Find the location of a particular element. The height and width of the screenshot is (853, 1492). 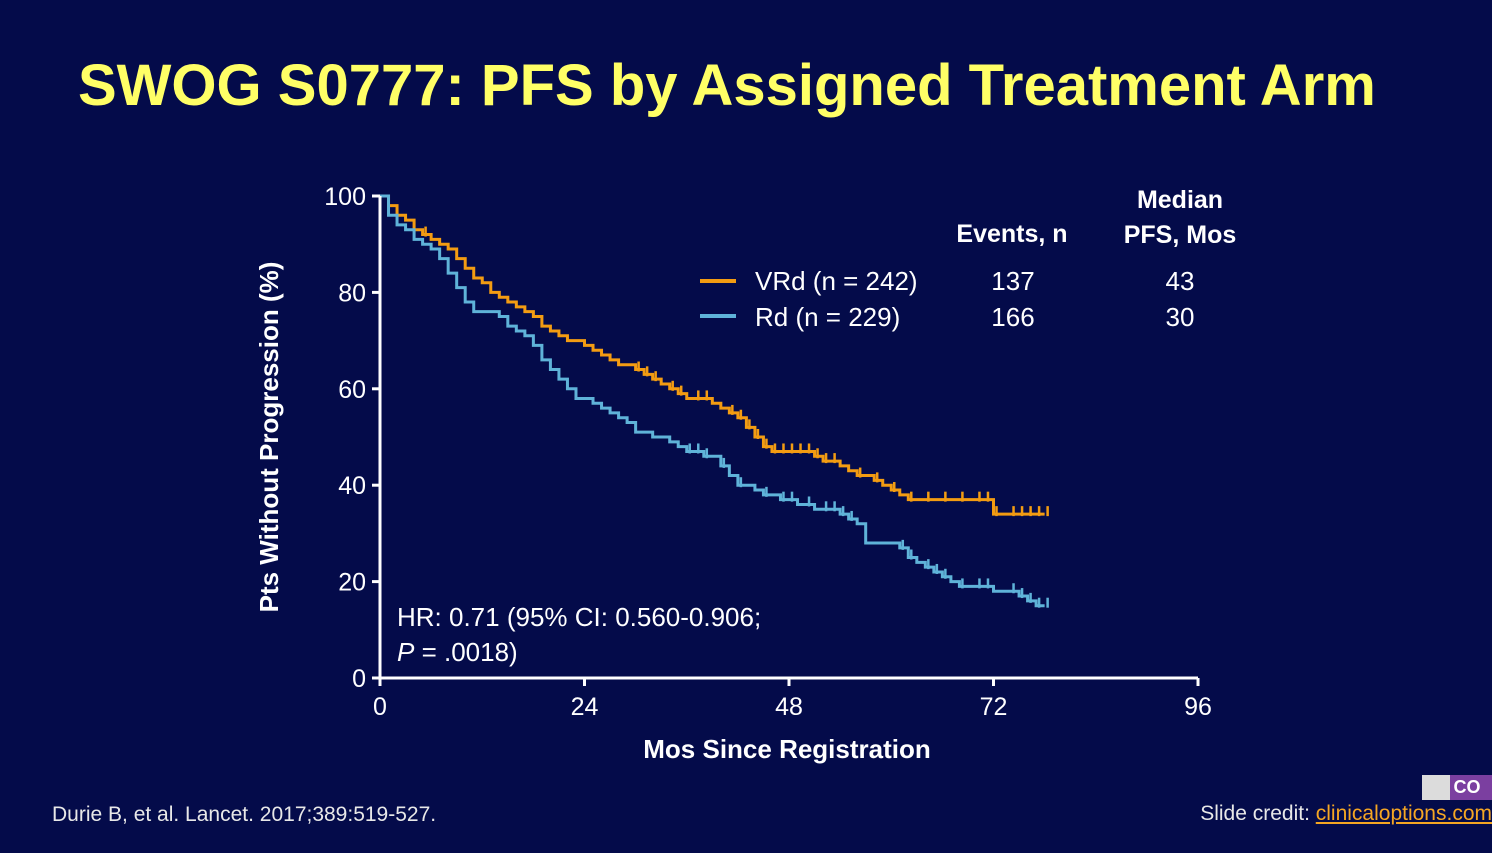

y-tick-label: 60 is located at coordinates (352, 390).